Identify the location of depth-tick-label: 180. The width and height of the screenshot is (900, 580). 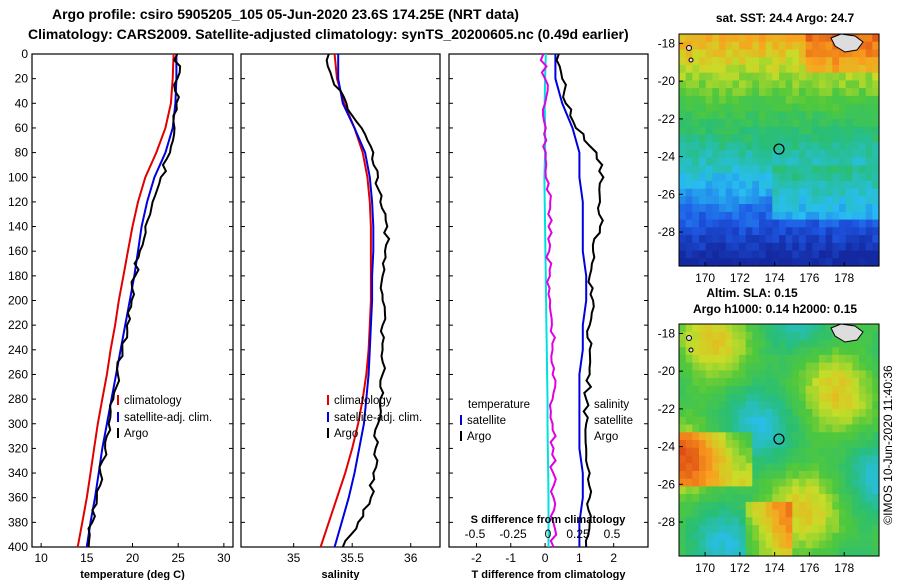
(18, 276).